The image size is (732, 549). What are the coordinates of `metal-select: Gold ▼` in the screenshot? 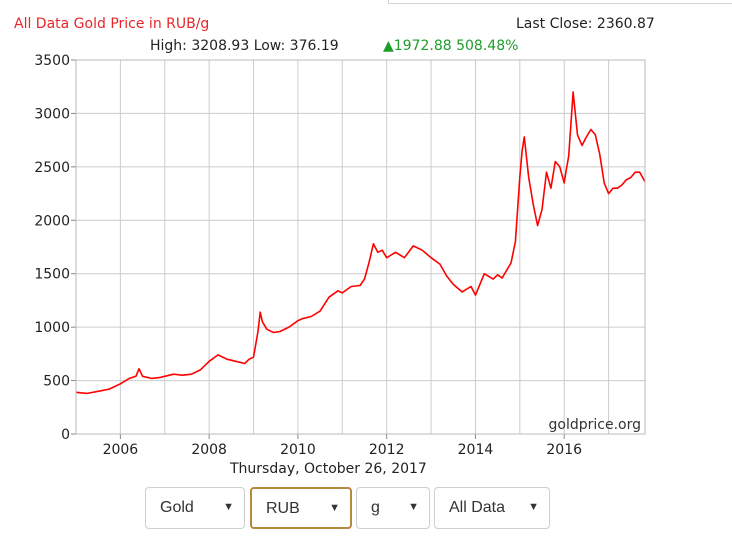 It's located at (195, 508).